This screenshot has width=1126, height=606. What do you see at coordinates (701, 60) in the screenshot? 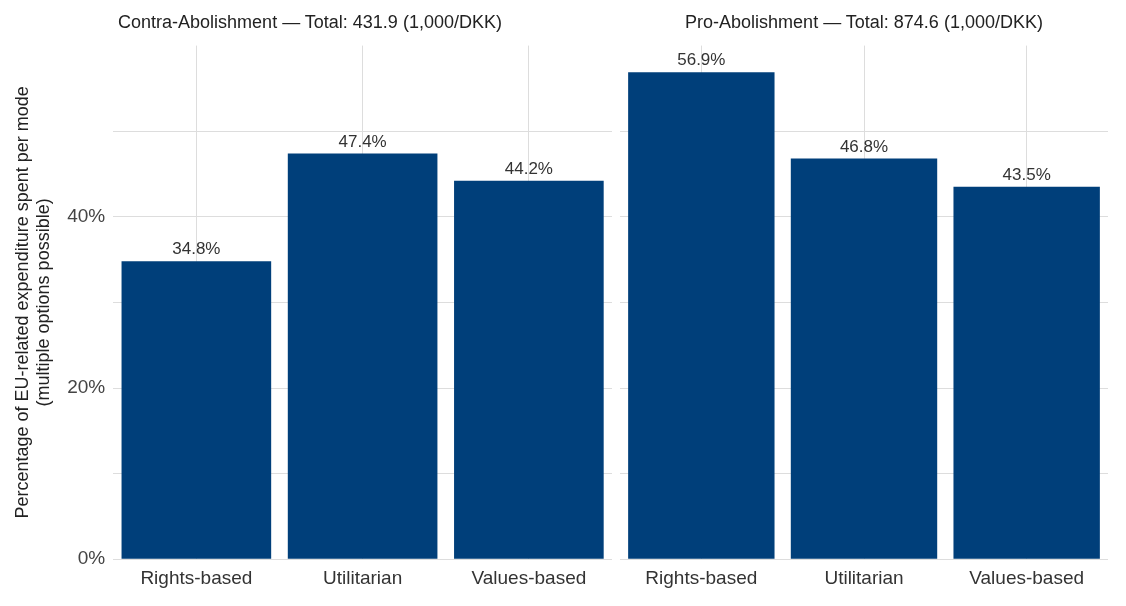
I see `data-label: 56.9%` at bounding box center [701, 60].